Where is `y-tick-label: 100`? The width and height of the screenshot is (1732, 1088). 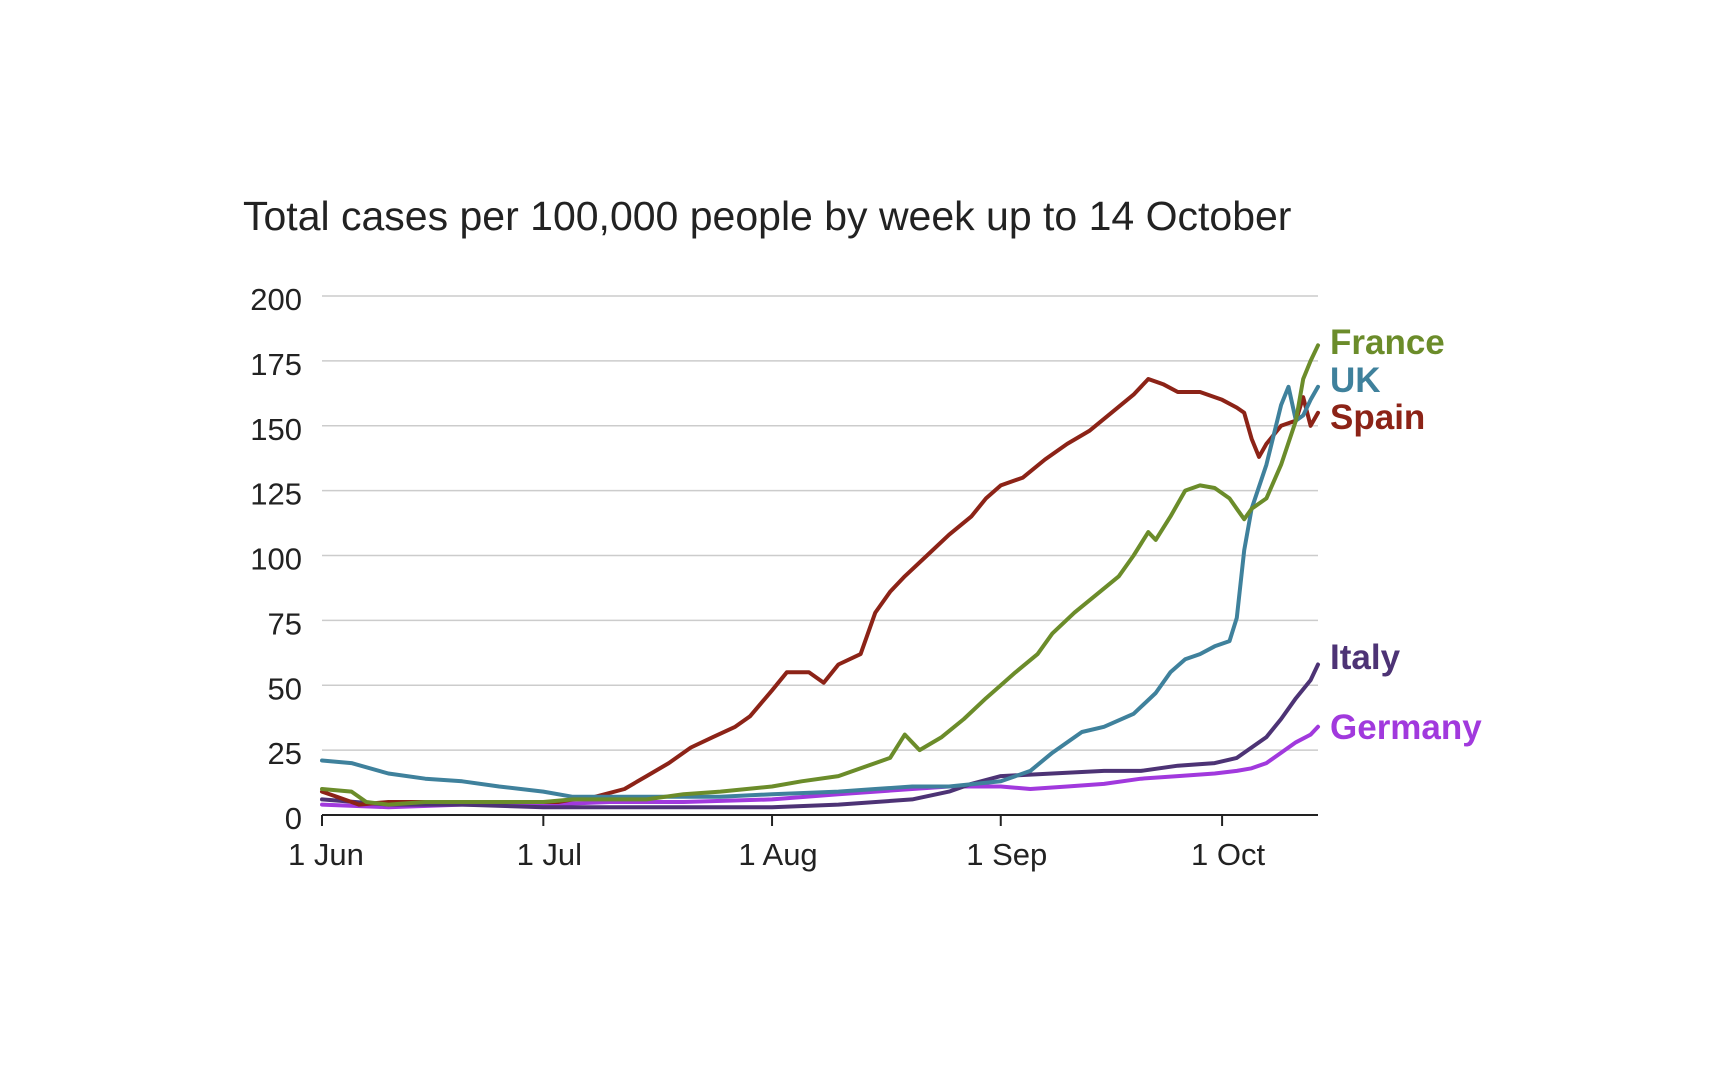
y-tick-label: 100 is located at coordinates (276, 559).